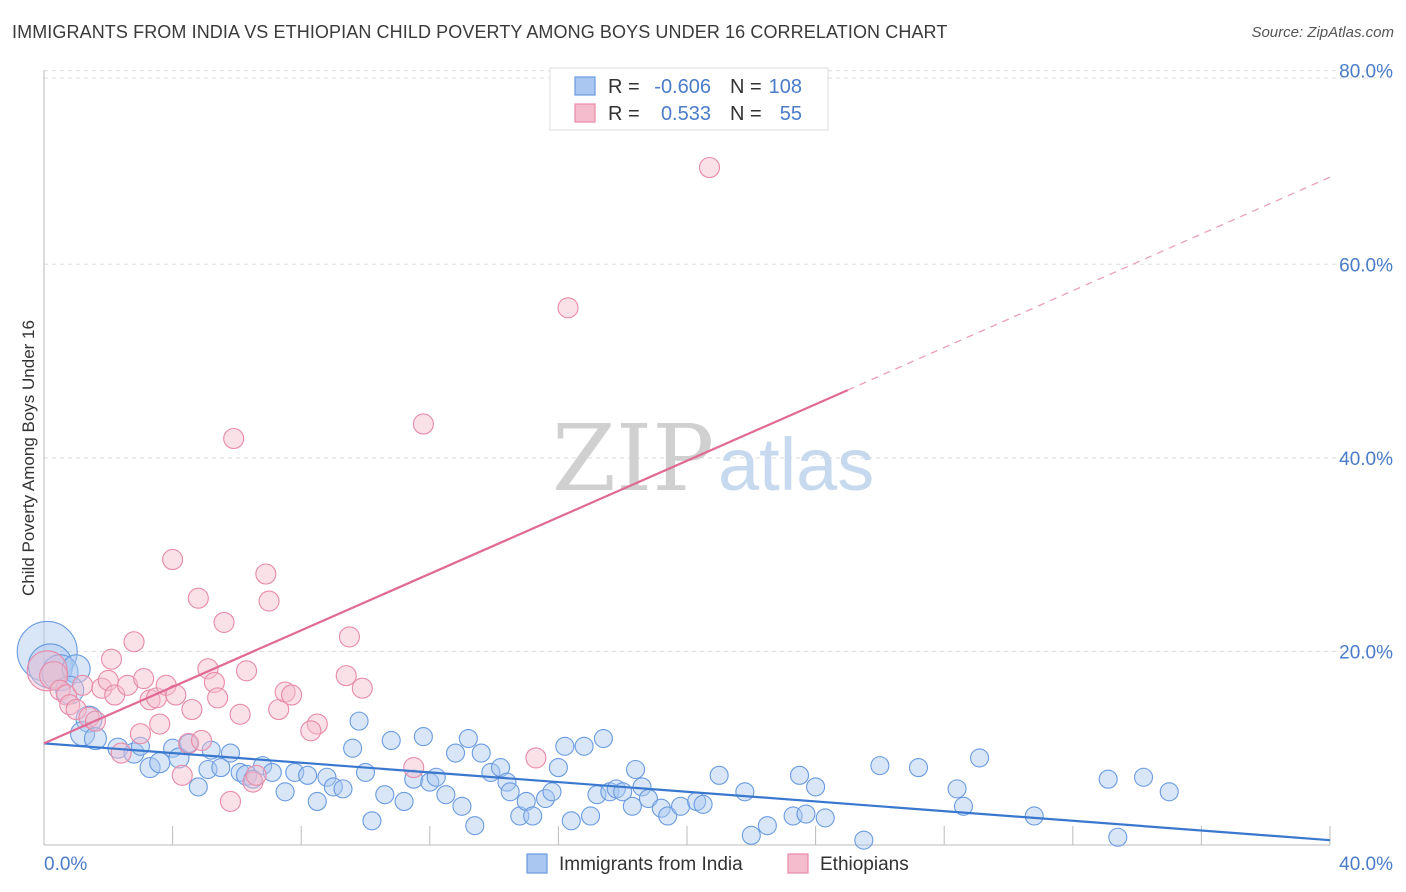  Describe the element at coordinates (585, 86) in the screenshot. I see `legend-swatch-india` at that location.